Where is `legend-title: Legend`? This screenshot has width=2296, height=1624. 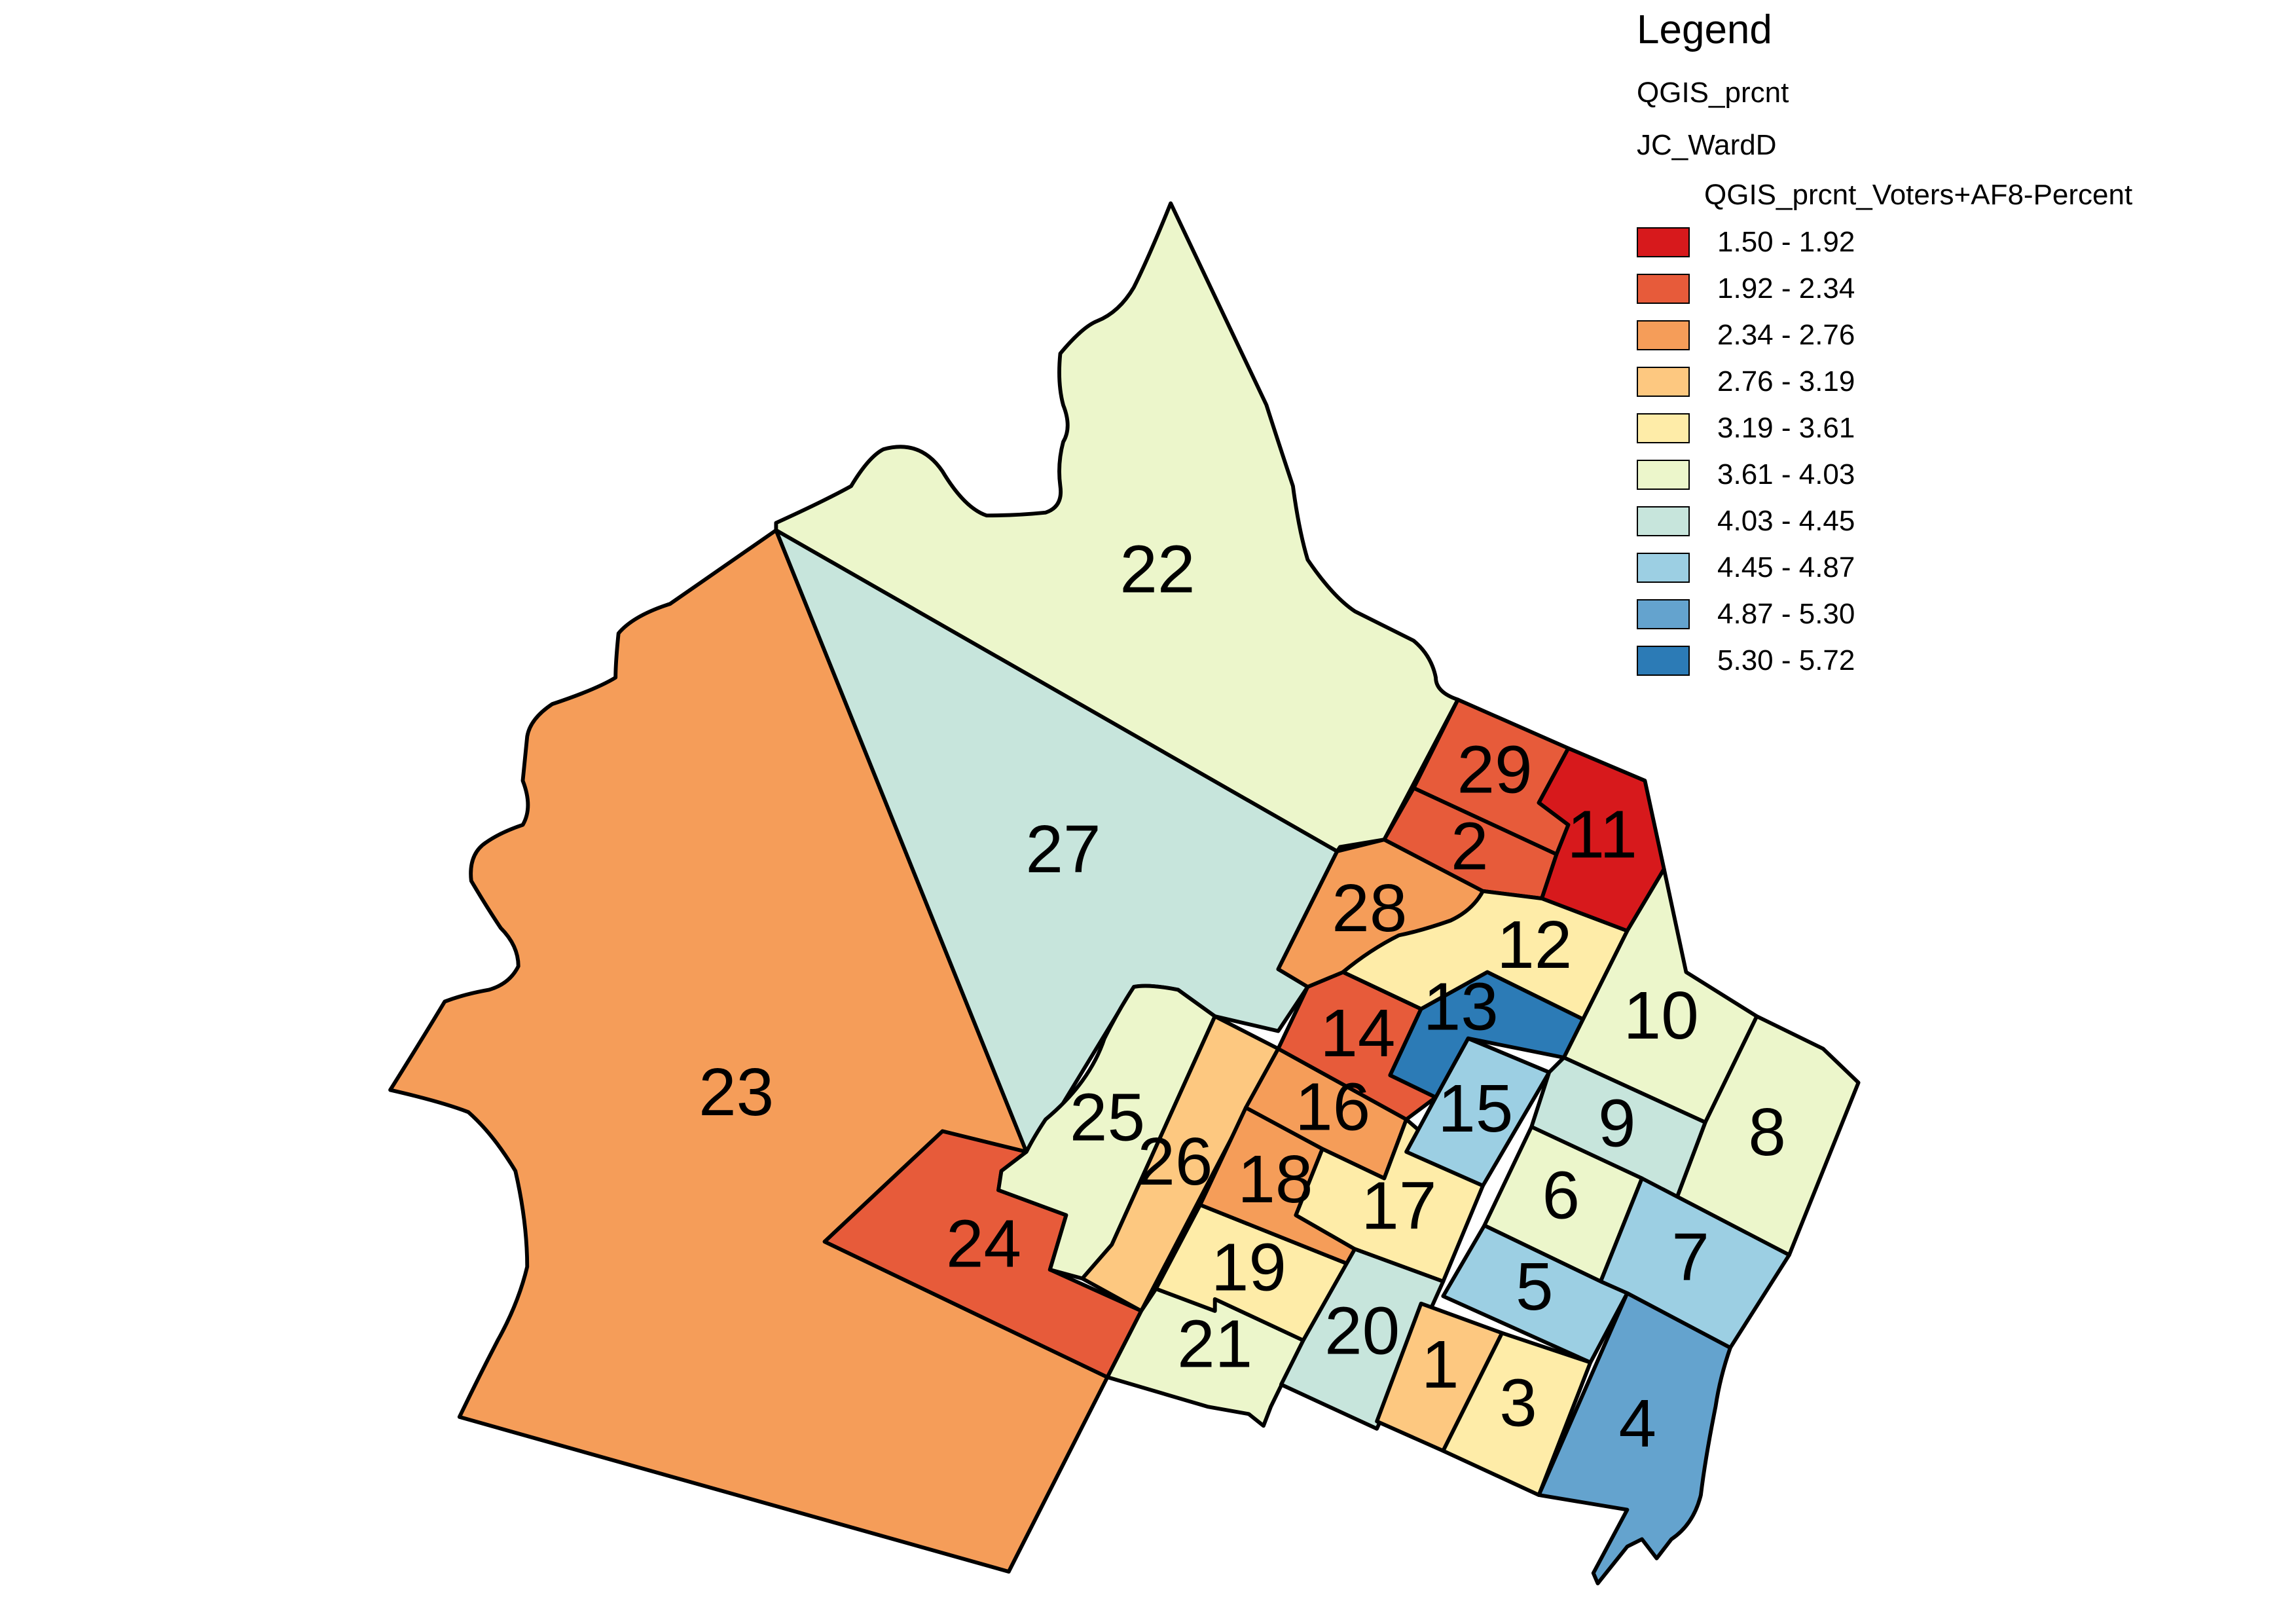
legend-title: Legend is located at coordinates (1704, 29).